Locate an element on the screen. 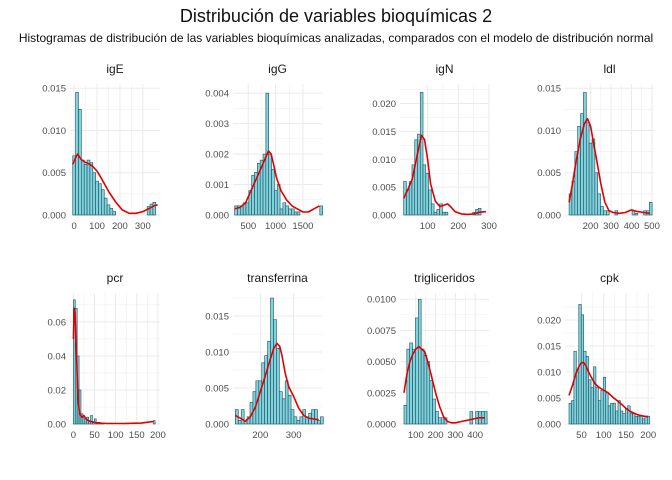 Image resolution: width=672 pixels, height=480 pixels. y-tick-label: 0.0000 is located at coordinates (381, 425).